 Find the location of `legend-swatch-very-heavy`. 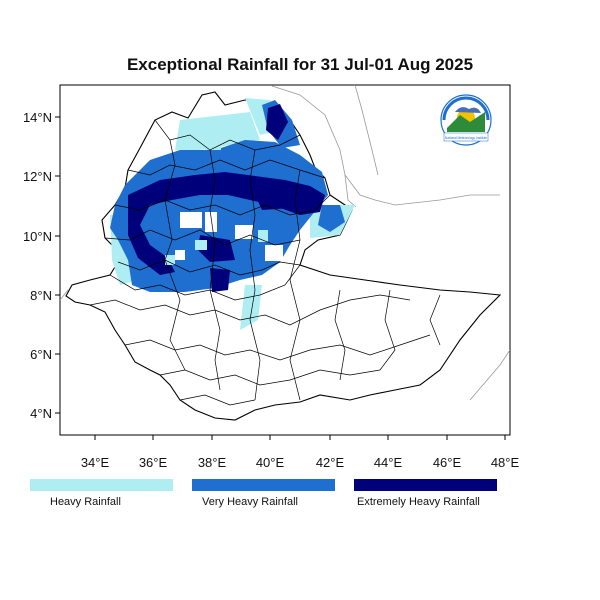

legend-swatch-very-heavy is located at coordinates (263, 485).